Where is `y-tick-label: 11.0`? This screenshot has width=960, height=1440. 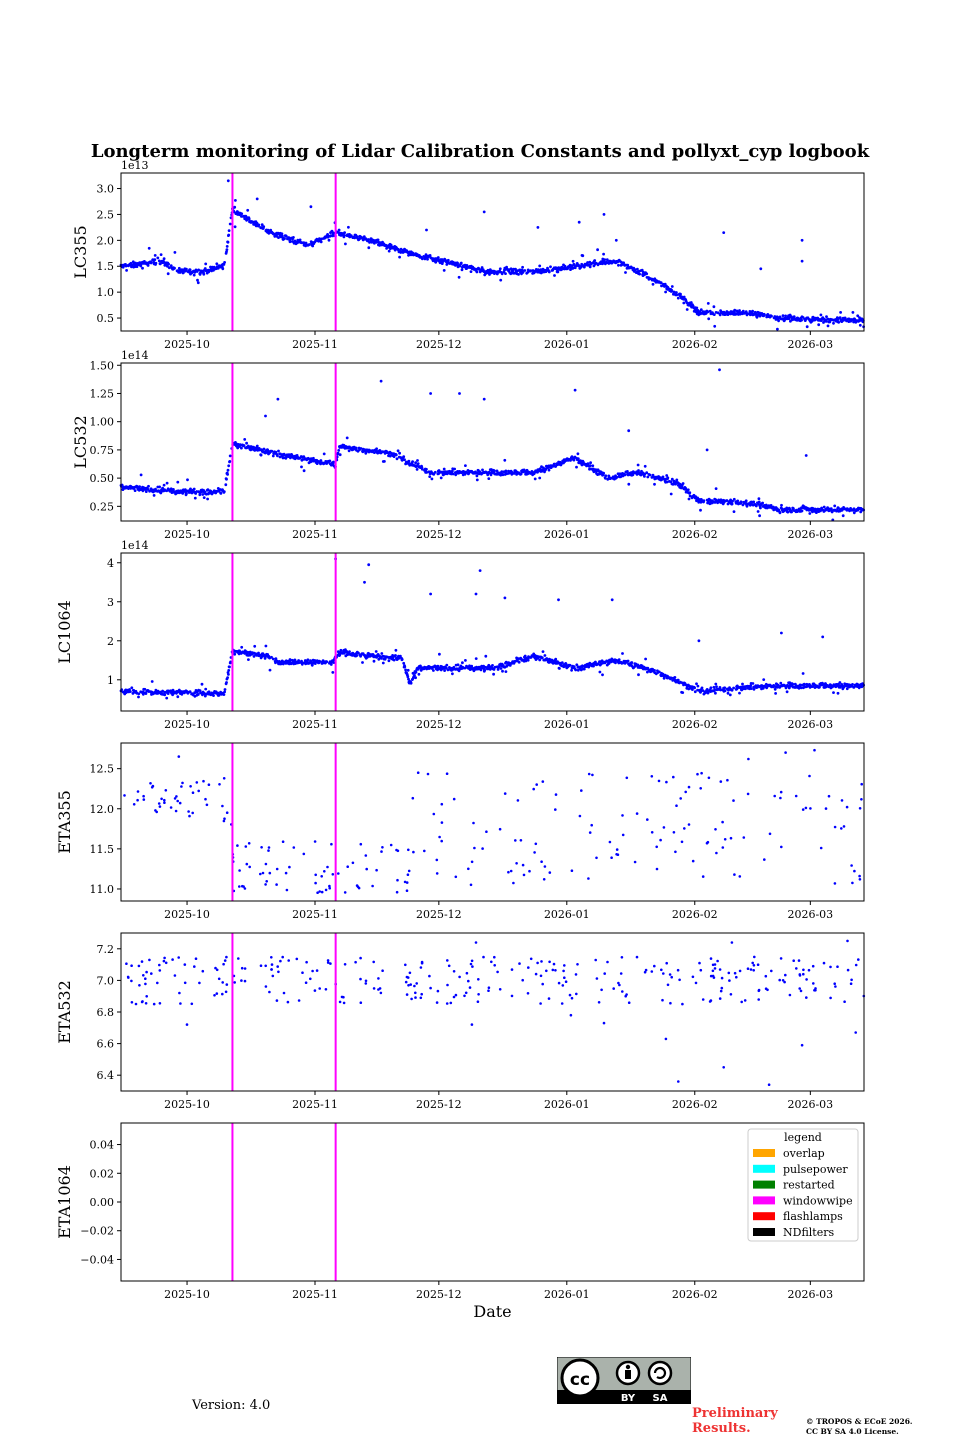 y-tick-label: 11.0 is located at coordinates (102, 889).